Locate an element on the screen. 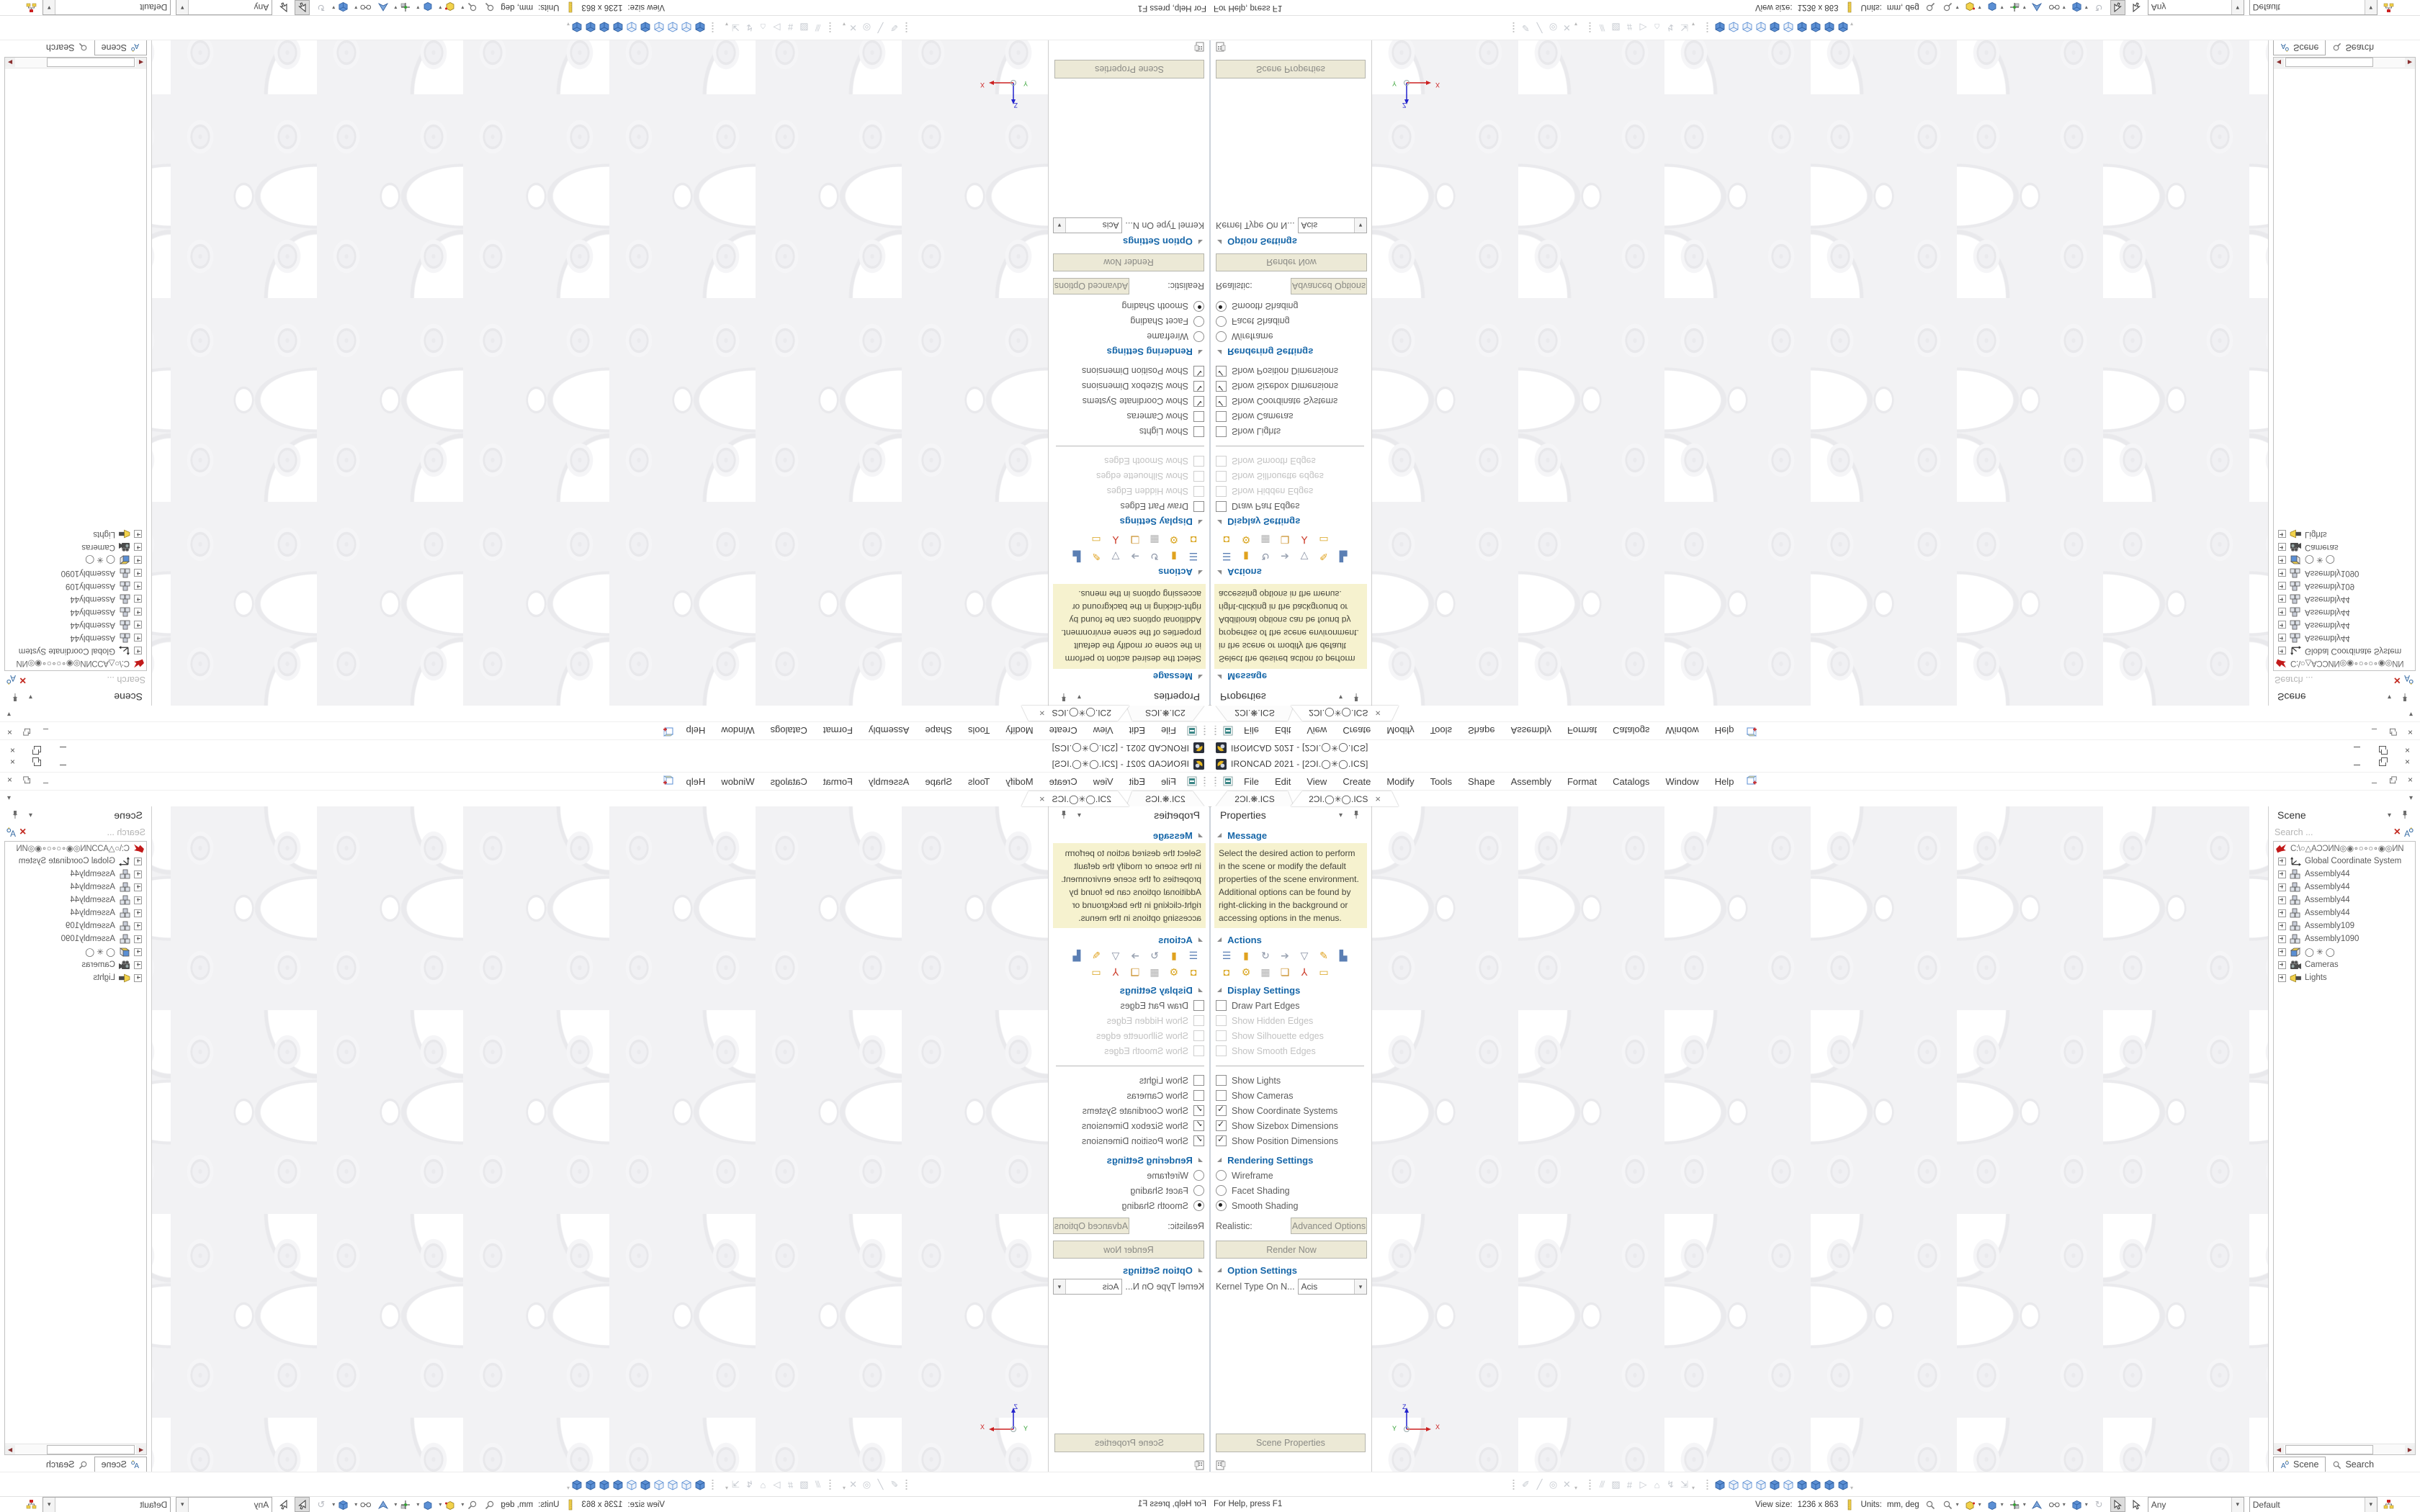 This screenshot has width=2420, height=1512. sketch-icon: ✐ is located at coordinates (894, 1484).